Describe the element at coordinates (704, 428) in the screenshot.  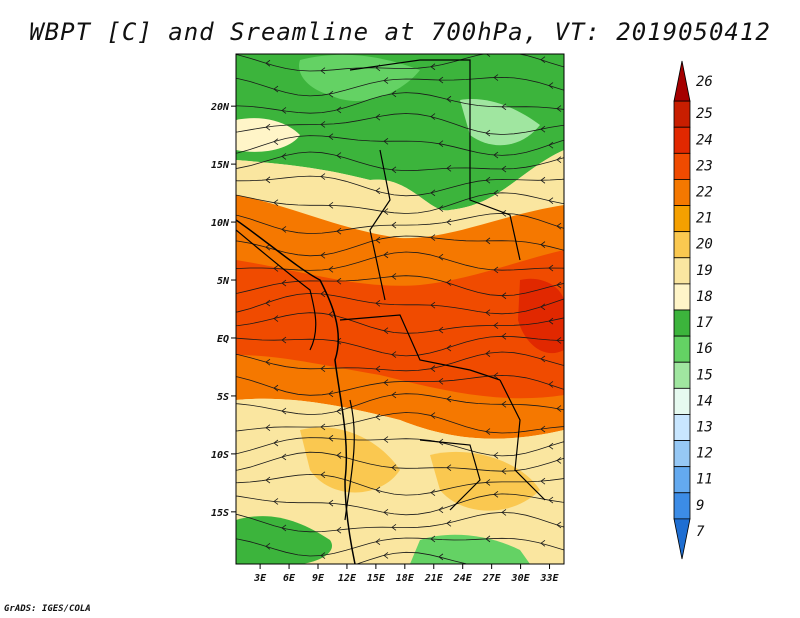
I see `colorbar-label: 13` at that location.